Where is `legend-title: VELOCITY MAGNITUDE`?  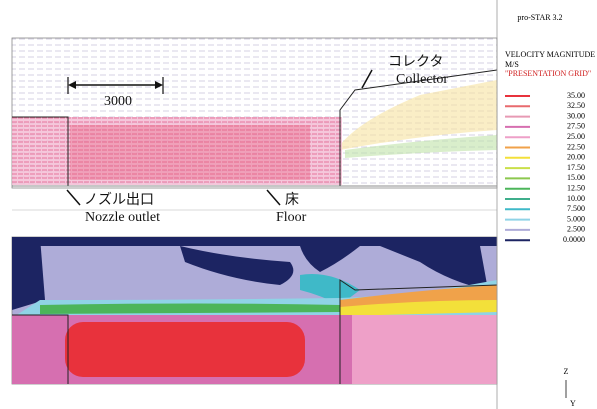
legend-title: VELOCITY MAGNITUDE is located at coordinates (550, 54).